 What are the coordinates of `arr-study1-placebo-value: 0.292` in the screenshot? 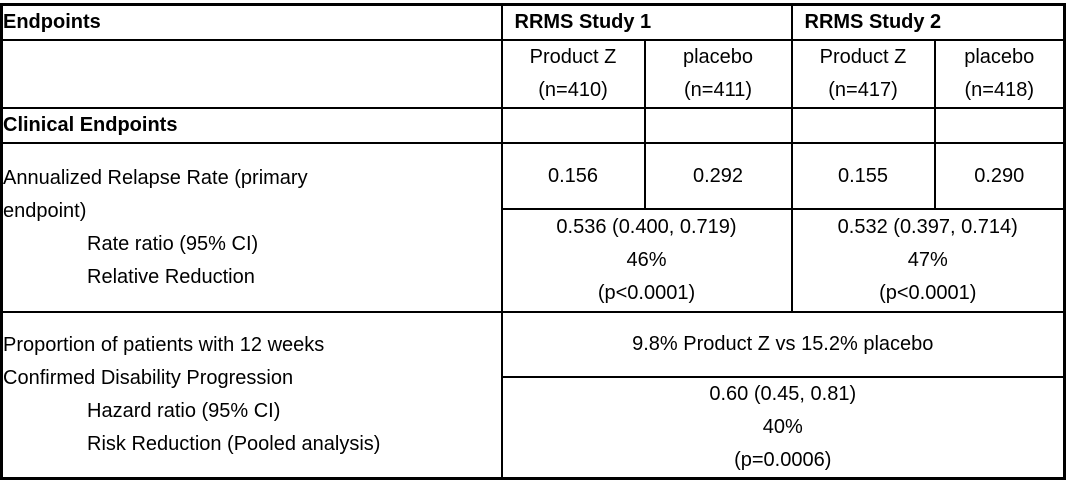 It's located at (718, 176).